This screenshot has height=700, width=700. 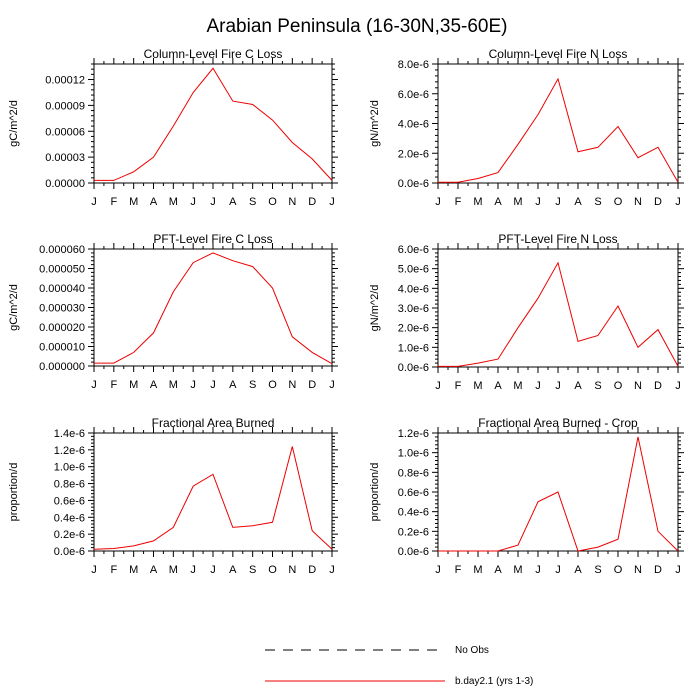 What do you see at coordinates (494, 681) in the screenshot?
I see `legend-label-model: b.day2.1 (yrs 1-3)` at bounding box center [494, 681].